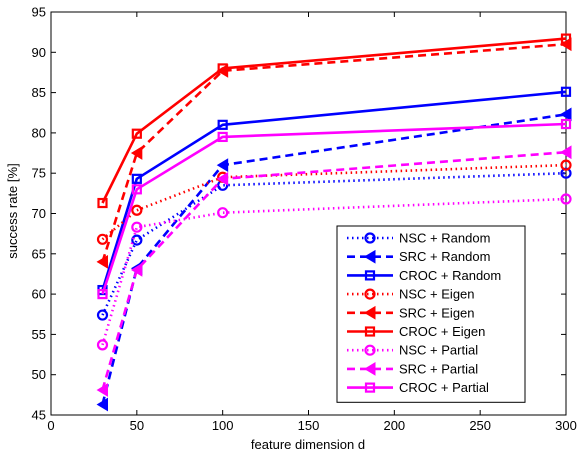  I want to click on legend-label: SRC + Random, so click(444, 256).